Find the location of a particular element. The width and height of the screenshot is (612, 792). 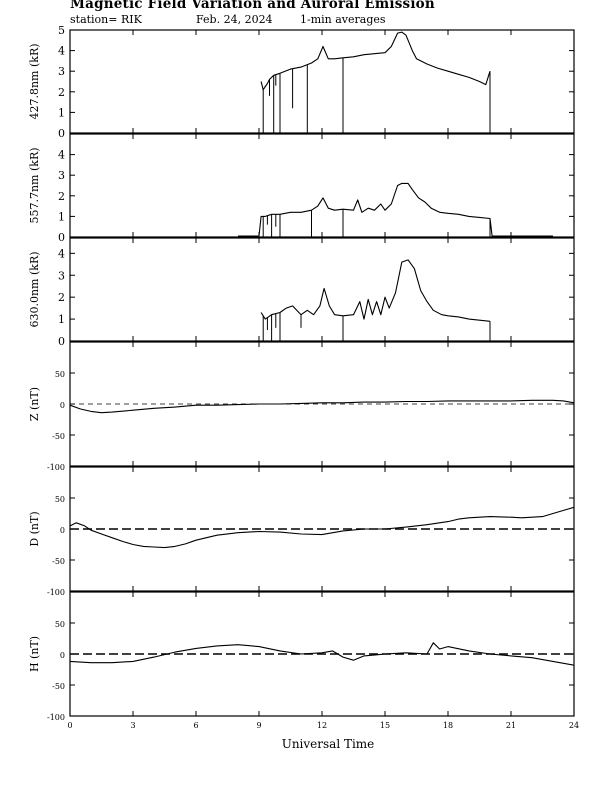

y-tick-label-630.0nm: 2 is located at coordinates (61, 297).